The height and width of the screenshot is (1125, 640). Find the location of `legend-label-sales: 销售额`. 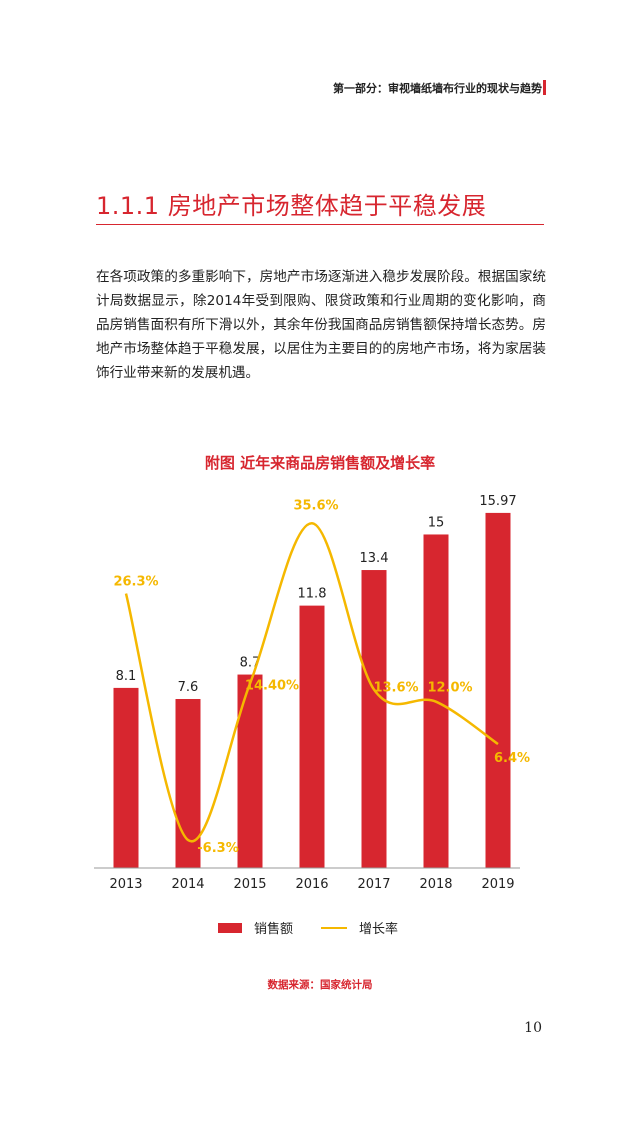

legend-label-sales: 销售额 is located at coordinates (274, 929).